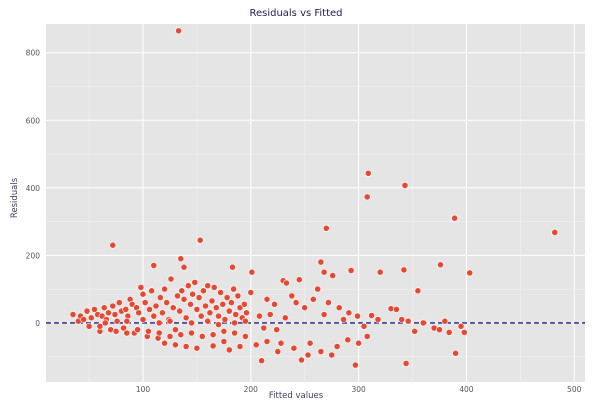 The width and height of the screenshot is (593, 404). Describe the element at coordinates (33, 188) in the screenshot. I see `y-tick-label: 400` at that location.